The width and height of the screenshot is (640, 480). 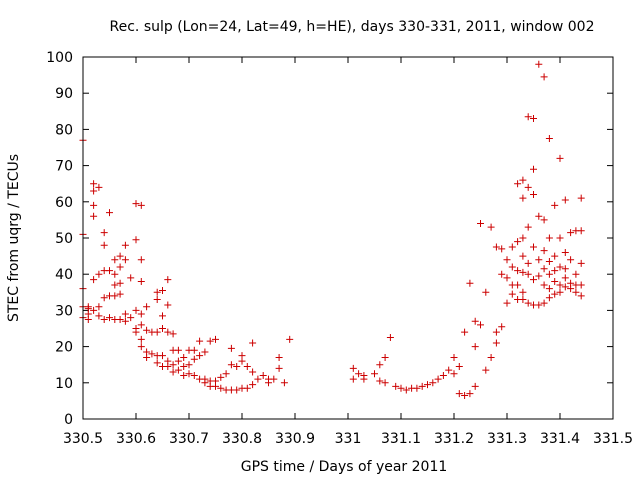 I want to click on x-tick-label: 330.5, so click(x=83, y=439).